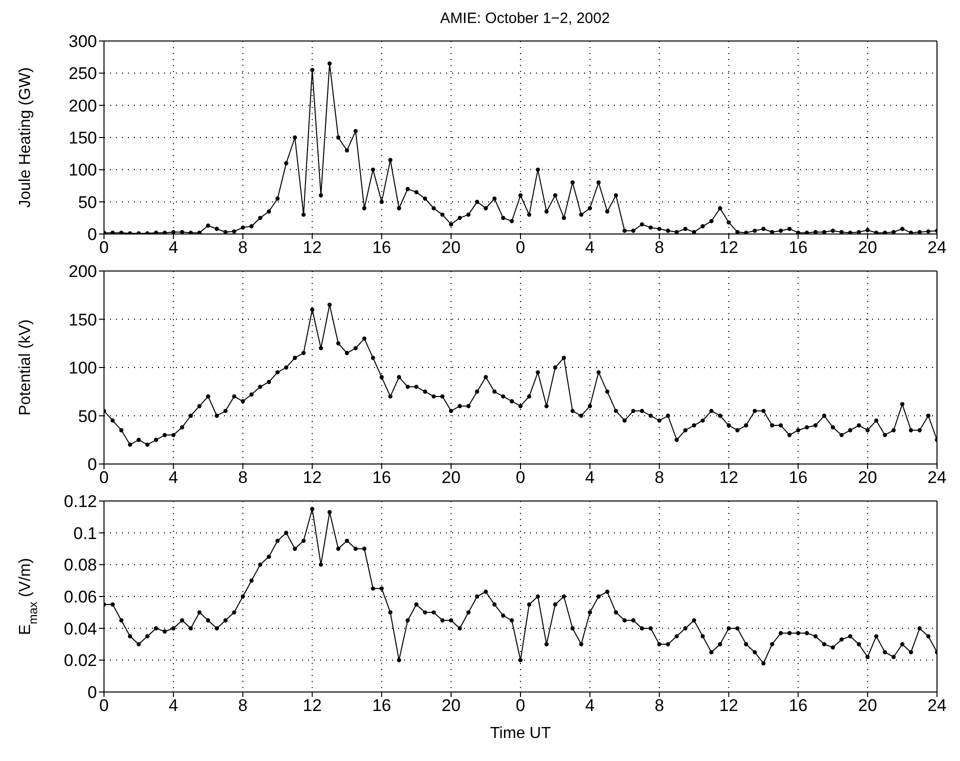  I want to click on y-tick-label: 0.1, so click(85, 533).